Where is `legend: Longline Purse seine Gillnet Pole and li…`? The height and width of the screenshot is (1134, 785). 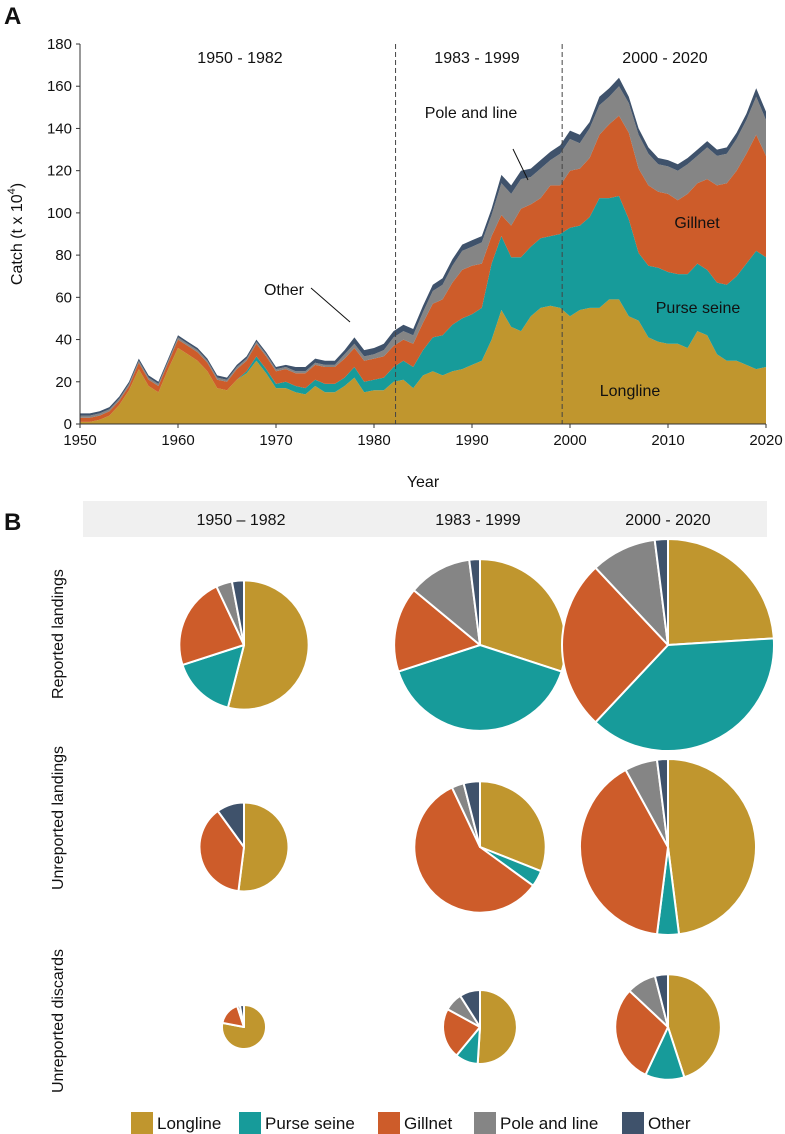 legend: Longline Purse seine Gillnet Pole and li… is located at coordinates (411, 1123).